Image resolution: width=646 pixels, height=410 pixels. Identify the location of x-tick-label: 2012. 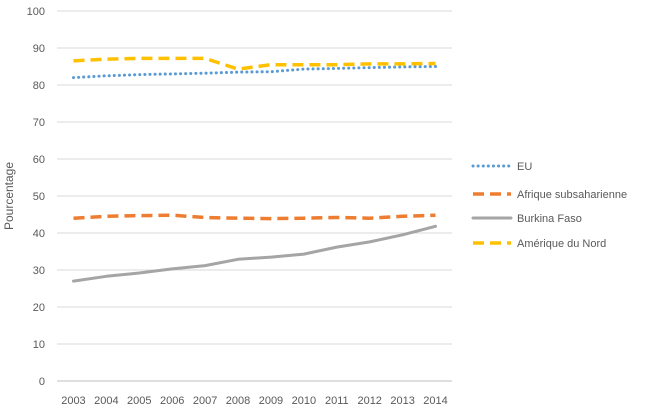
(369, 401).